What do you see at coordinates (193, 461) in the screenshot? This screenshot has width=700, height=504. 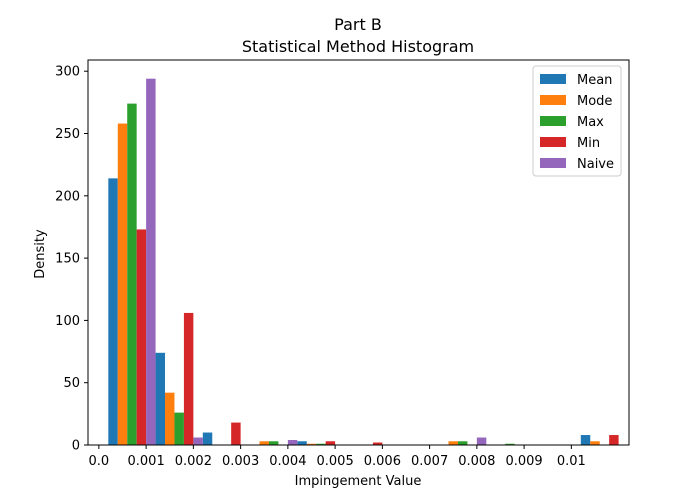 I see `x-tick-label-2: 0.002` at bounding box center [193, 461].